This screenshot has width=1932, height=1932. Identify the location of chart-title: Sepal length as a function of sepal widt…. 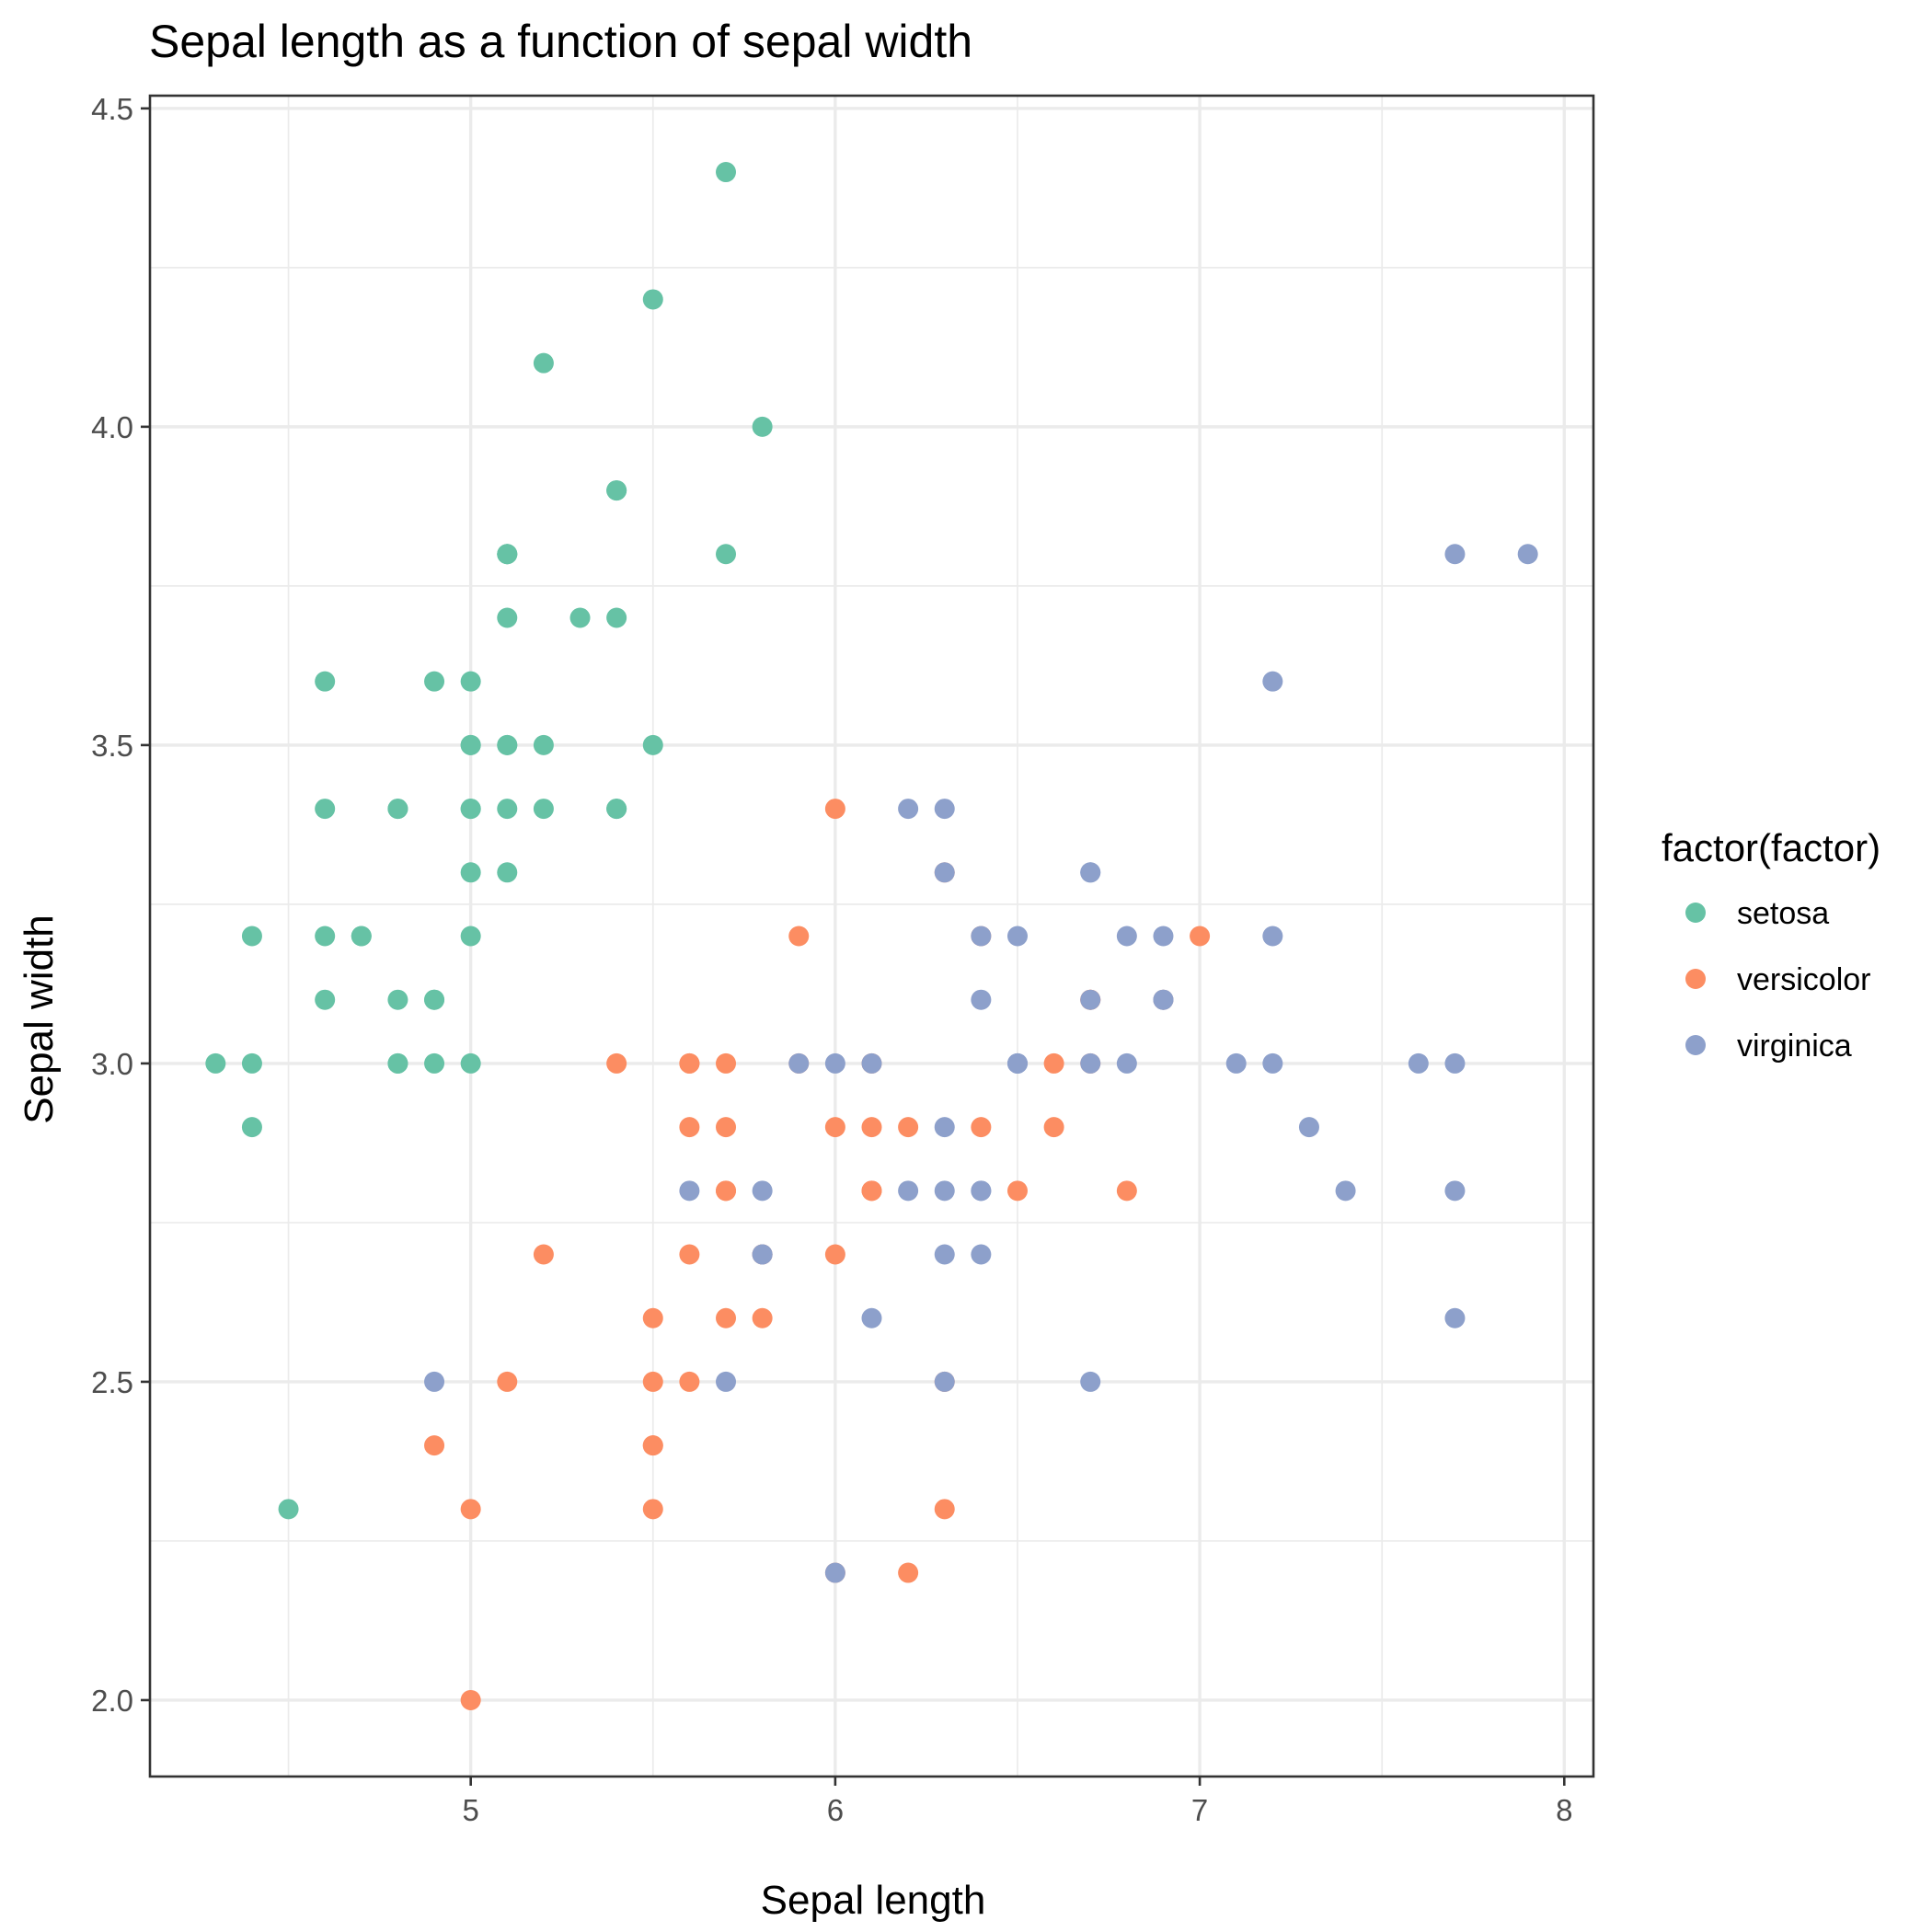
(560, 41).